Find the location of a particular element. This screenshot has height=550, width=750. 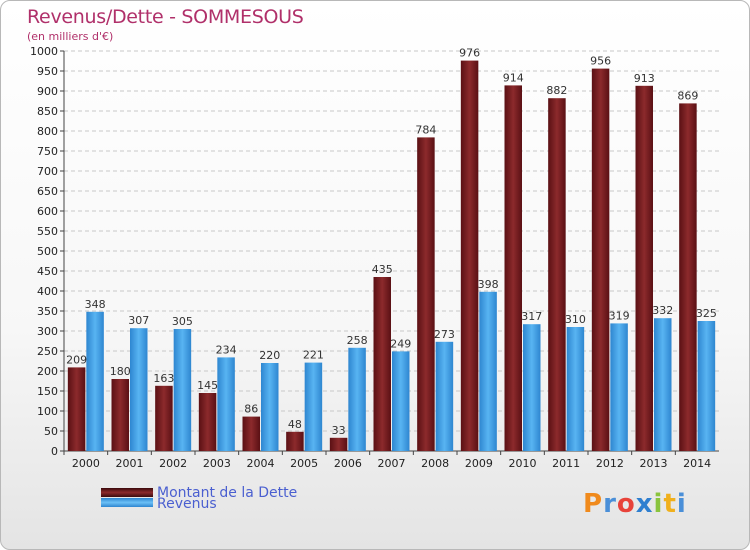

x-tick-label: 2006 is located at coordinates (348, 463).